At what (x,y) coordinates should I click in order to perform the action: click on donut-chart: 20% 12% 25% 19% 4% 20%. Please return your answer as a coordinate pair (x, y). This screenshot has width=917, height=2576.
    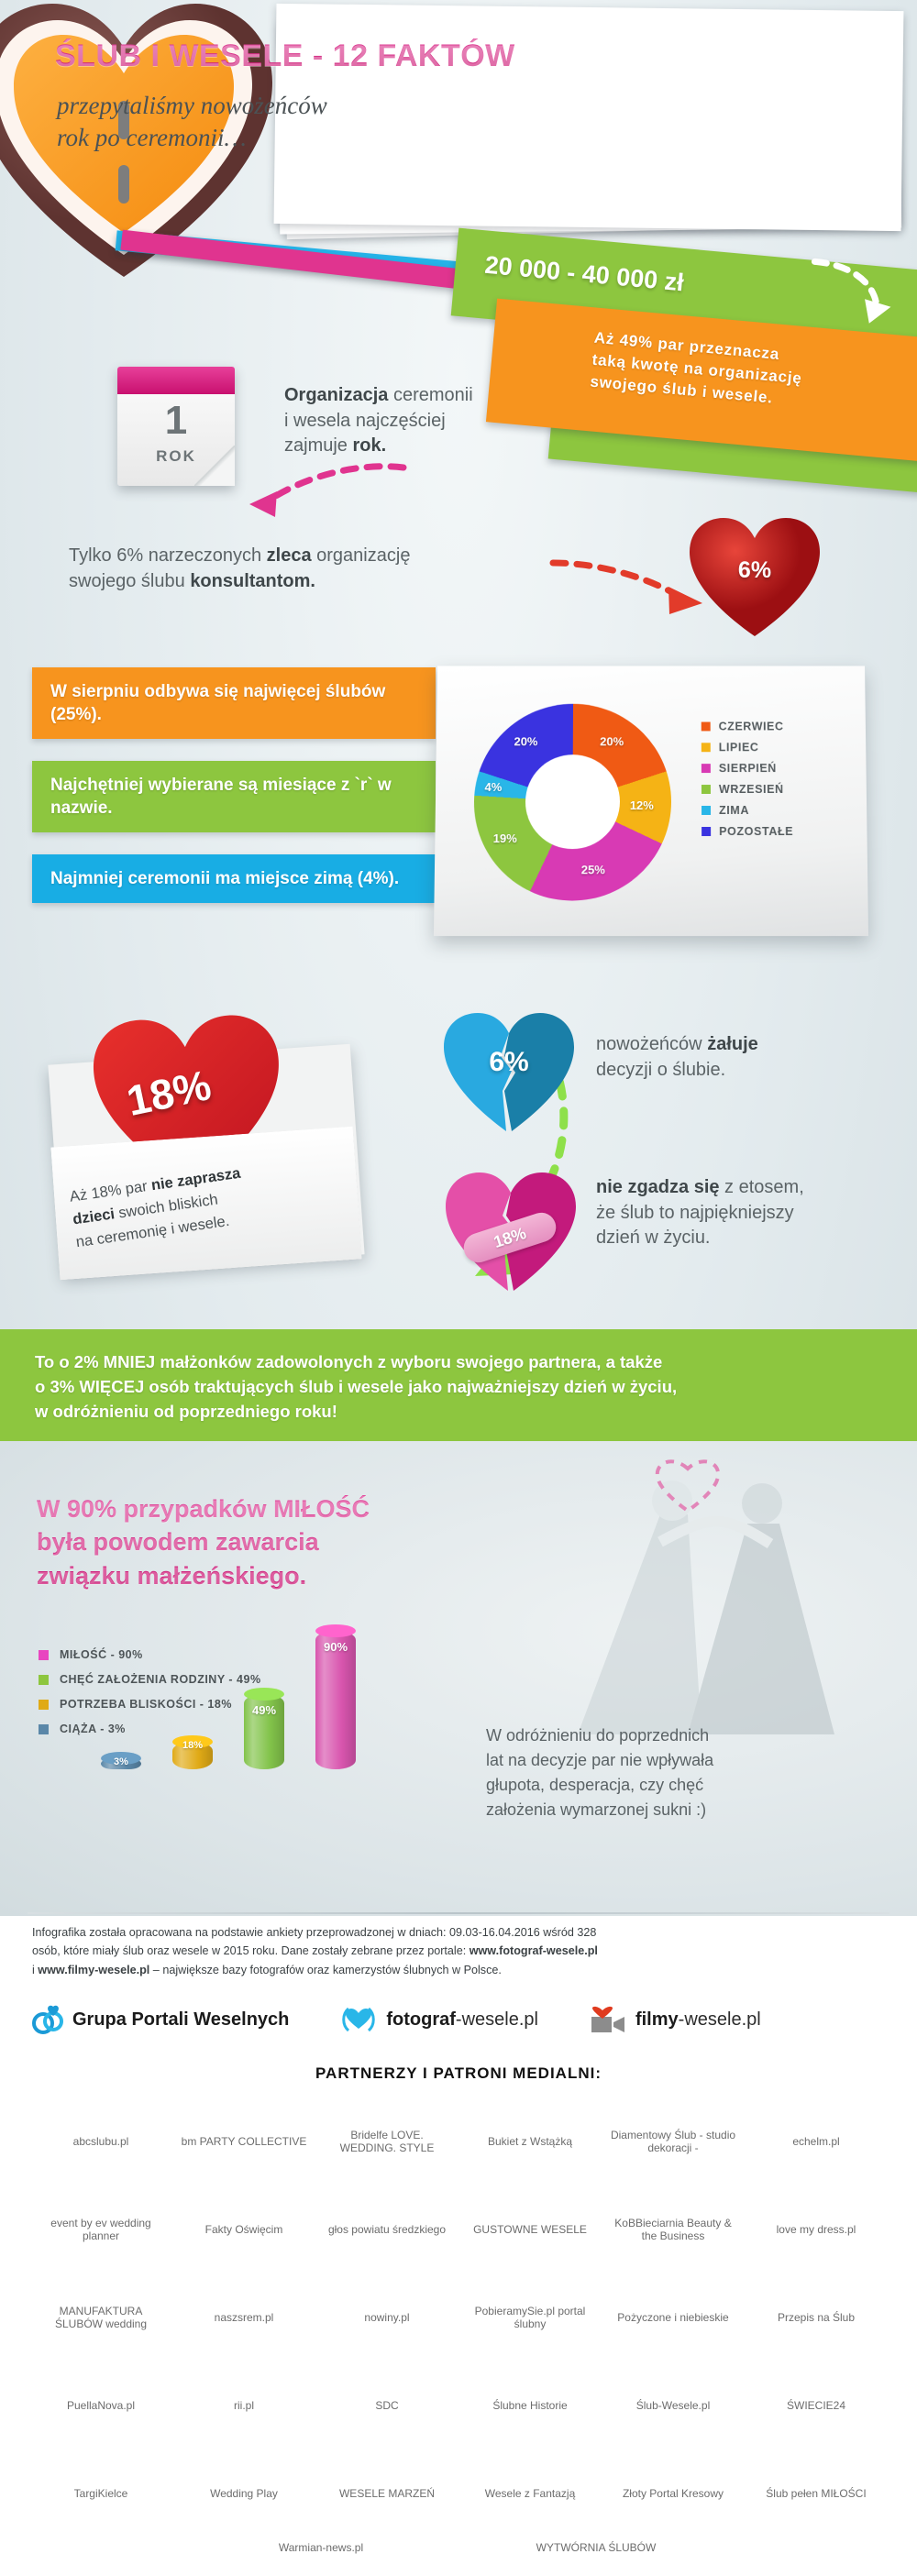
    Looking at the image, I should click on (572, 802).